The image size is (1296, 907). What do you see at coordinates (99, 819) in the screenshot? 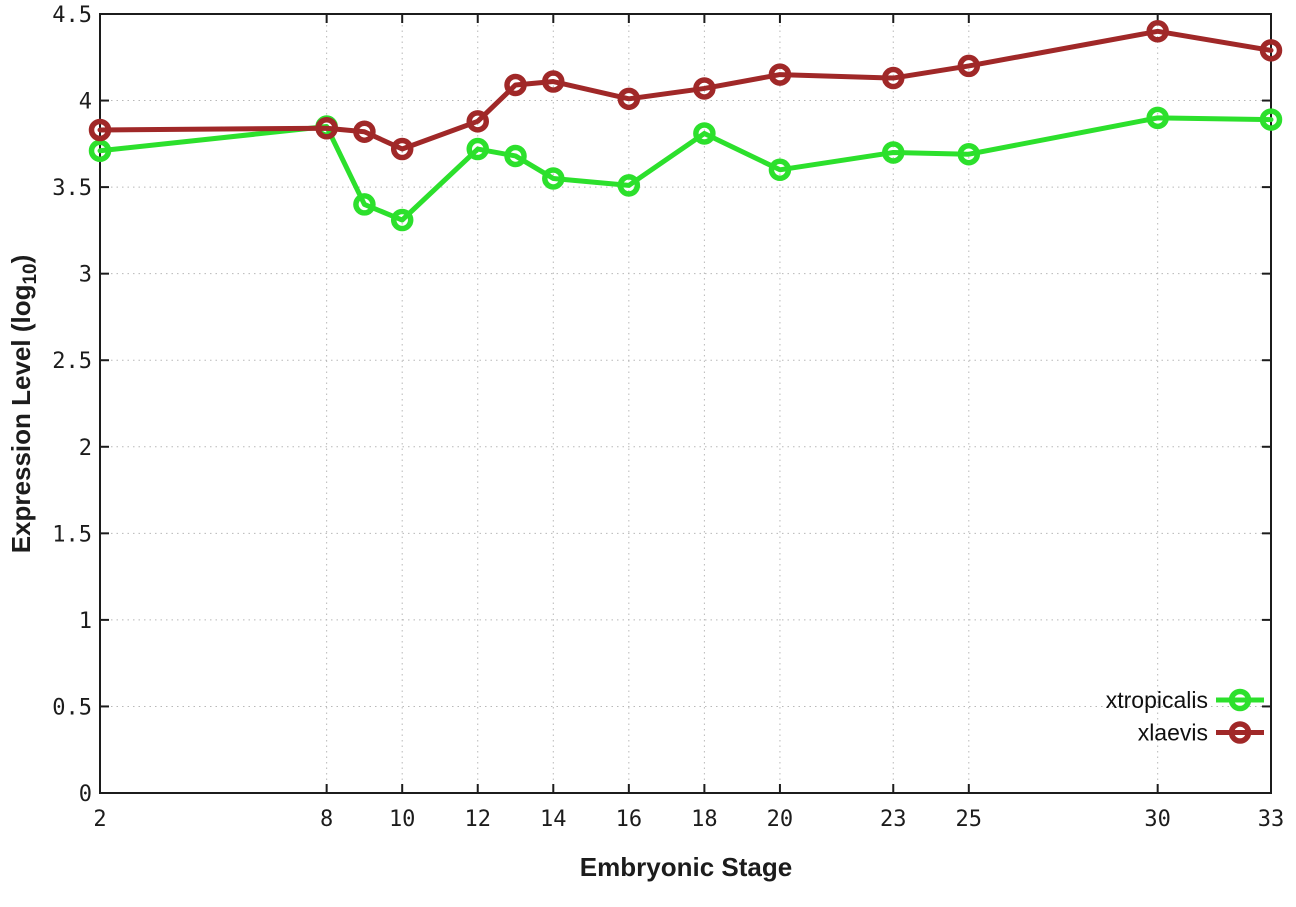
I see `x-tick-label-2: 2` at bounding box center [99, 819].